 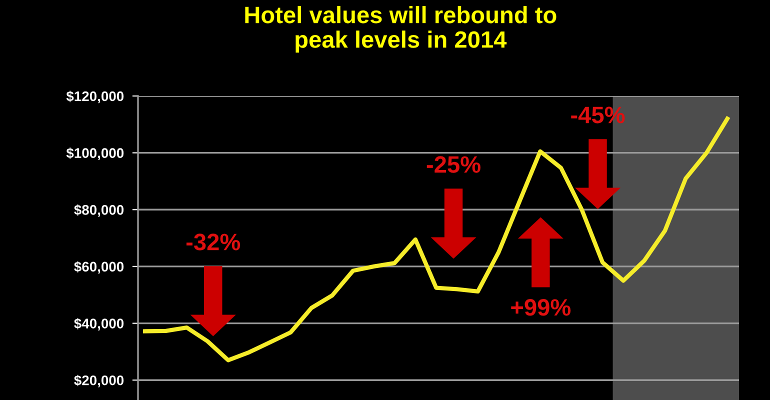 I want to click on annotation: -25%, so click(x=453, y=164).